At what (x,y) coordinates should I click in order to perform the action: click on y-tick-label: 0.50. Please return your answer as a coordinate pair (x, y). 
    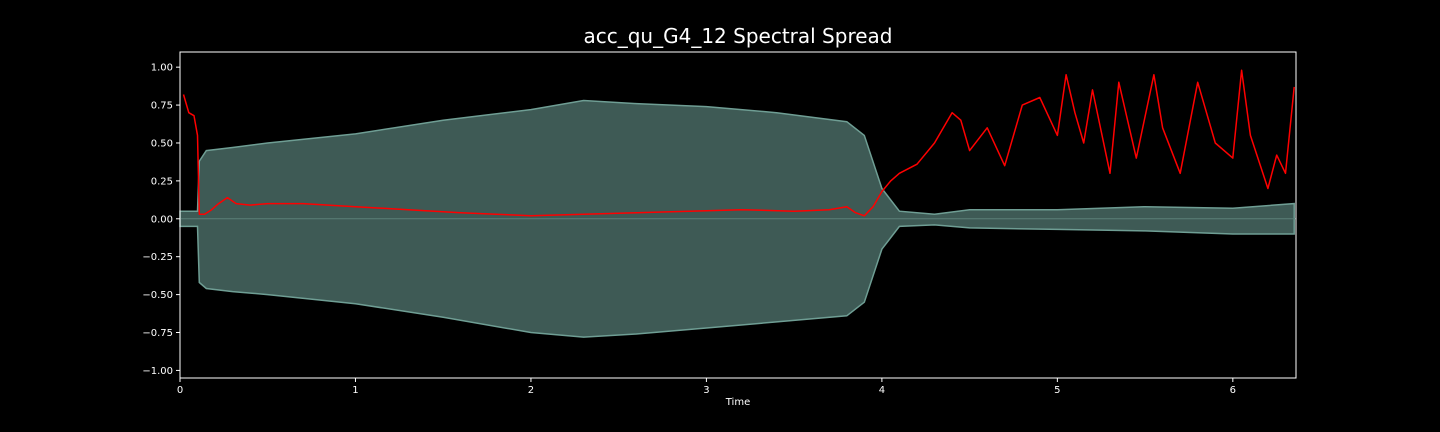
    Looking at the image, I should click on (162, 143).